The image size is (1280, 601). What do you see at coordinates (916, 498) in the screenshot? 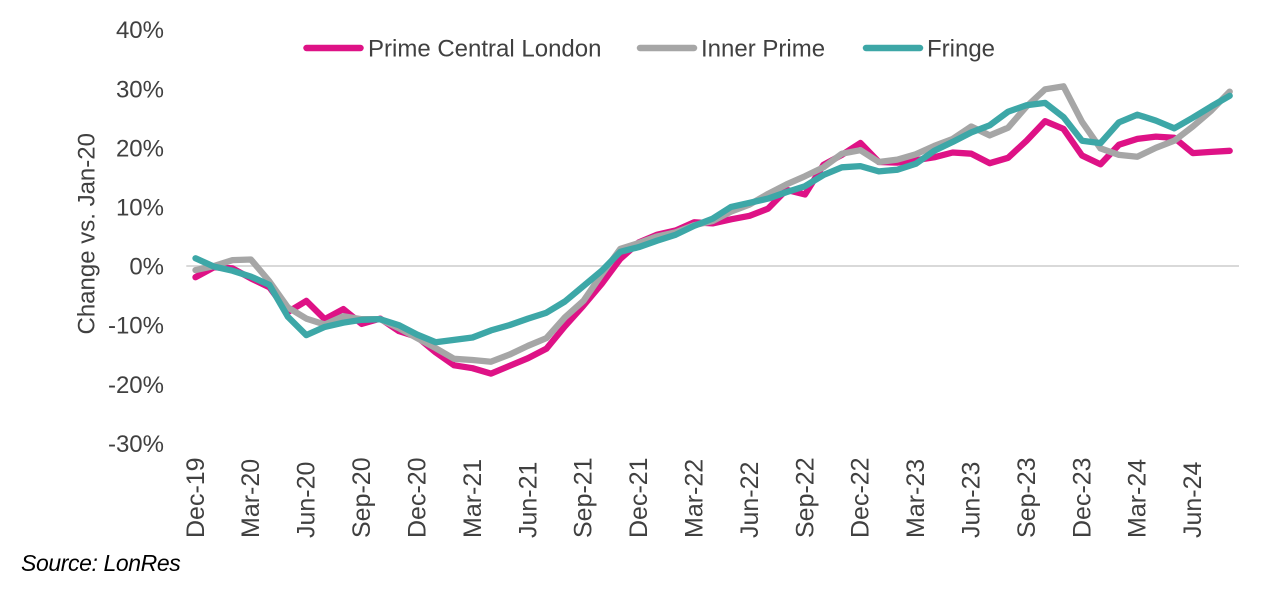
I see `svg-text: Mar-23` at bounding box center [916, 498].